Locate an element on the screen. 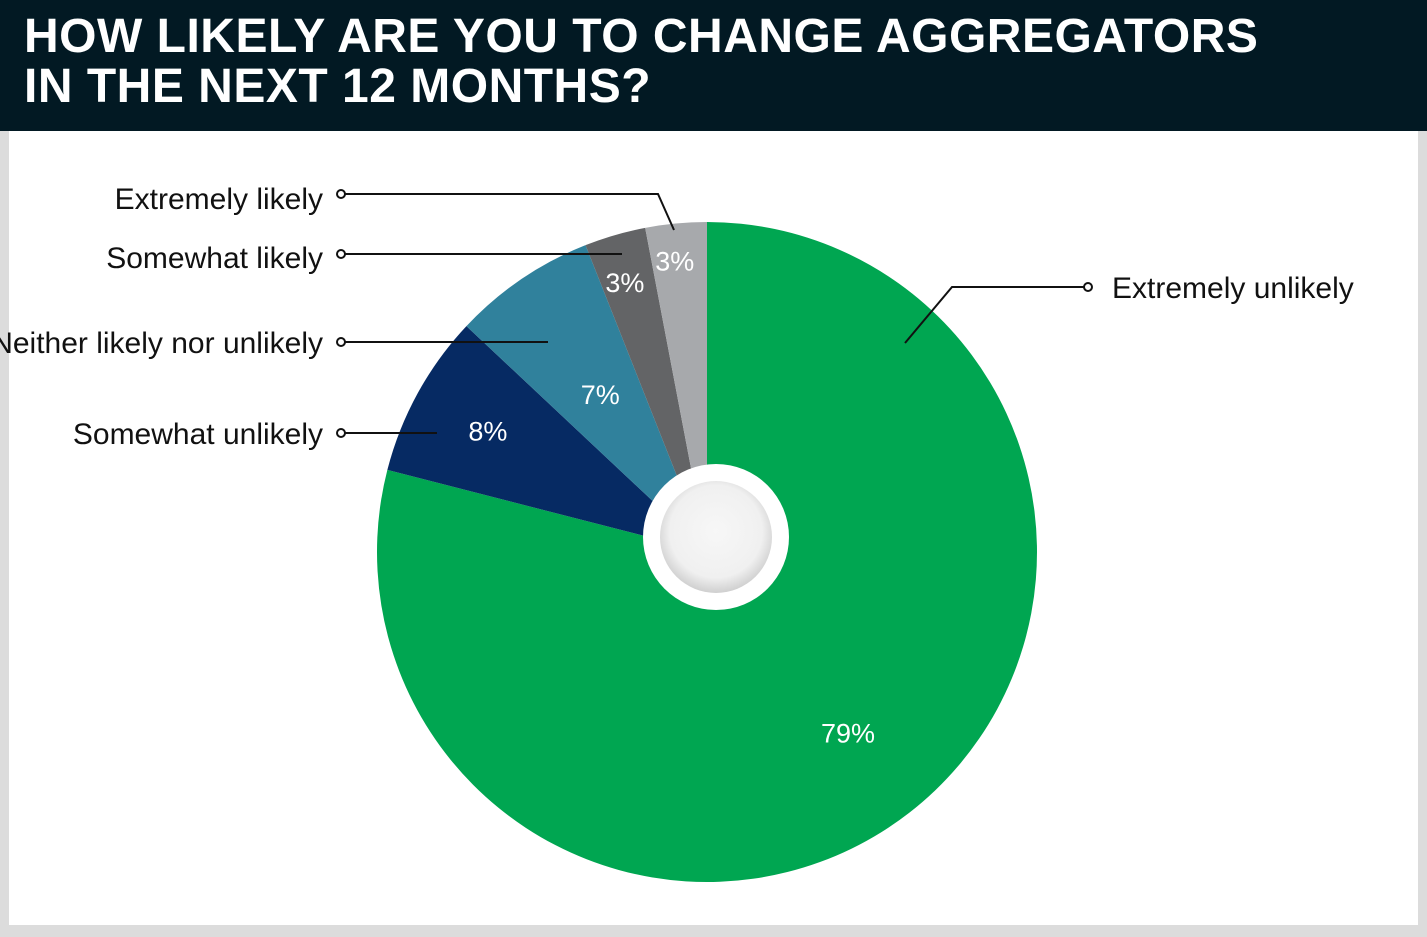  value-label-extremely-likely: 3% is located at coordinates (674, 261).